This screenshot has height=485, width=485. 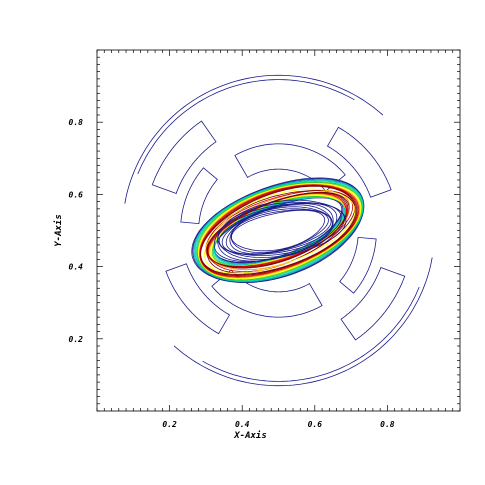 I want to click on y-tick-labels: 0.2 0.4 0.6 0.8, so click(x=76, y=231).